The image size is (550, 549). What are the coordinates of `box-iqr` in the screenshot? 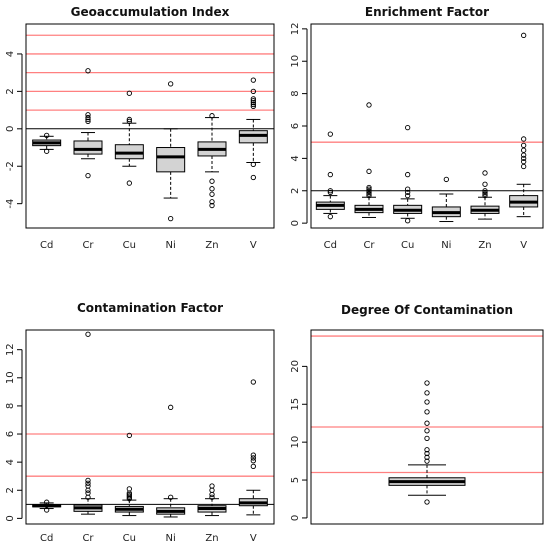 It's located at (171, 160).